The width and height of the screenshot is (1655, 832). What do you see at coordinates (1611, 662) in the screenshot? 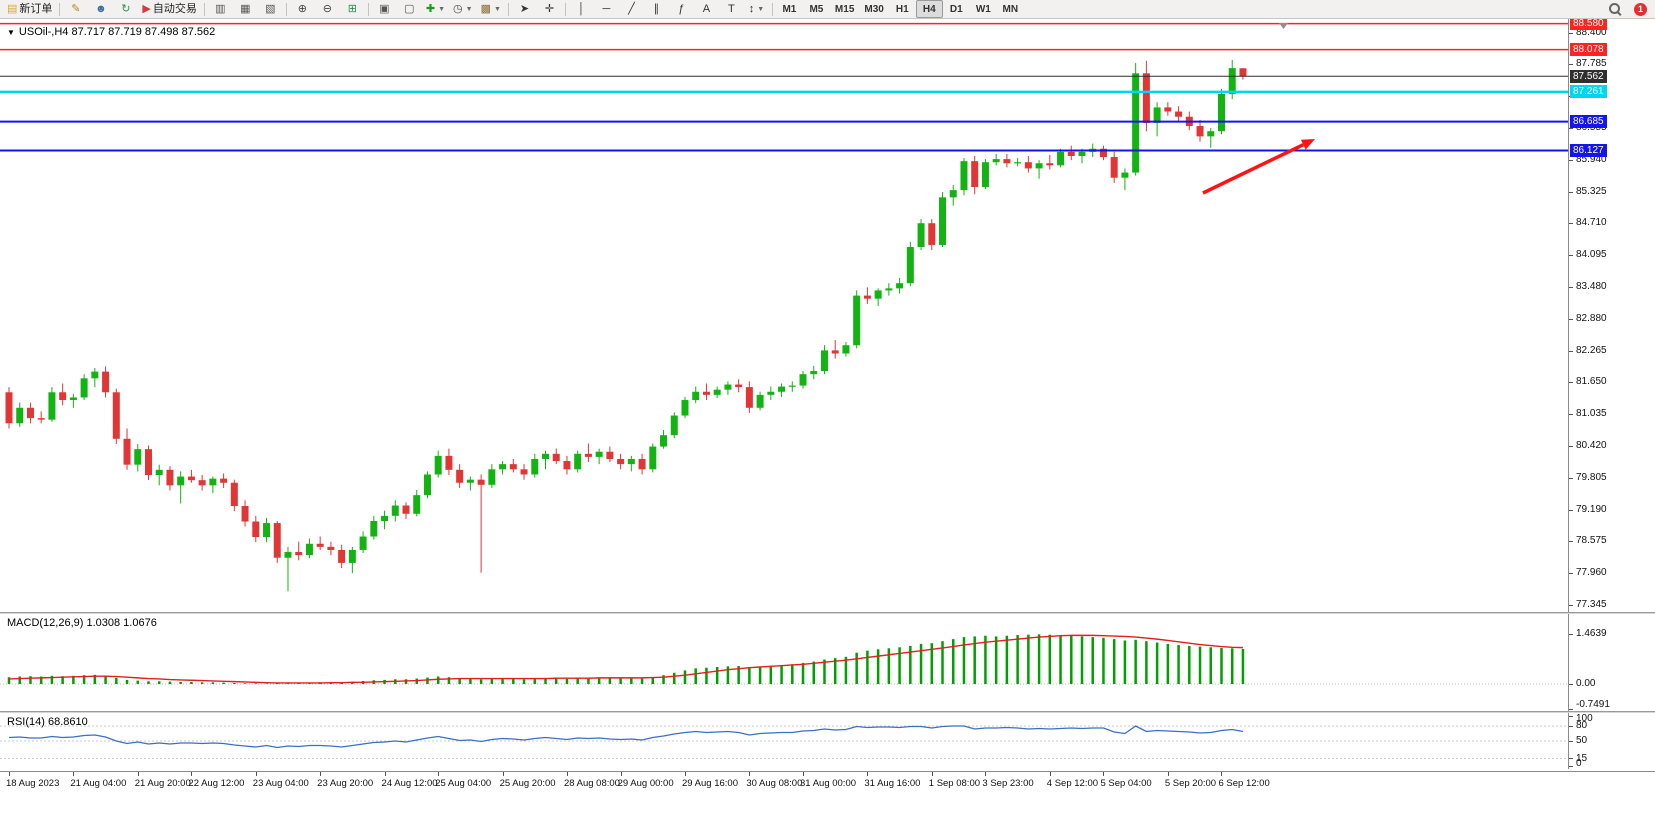
I see `macd-axis: 1.4639 0.00 -0.7491` at bounding box center [1611, 662].